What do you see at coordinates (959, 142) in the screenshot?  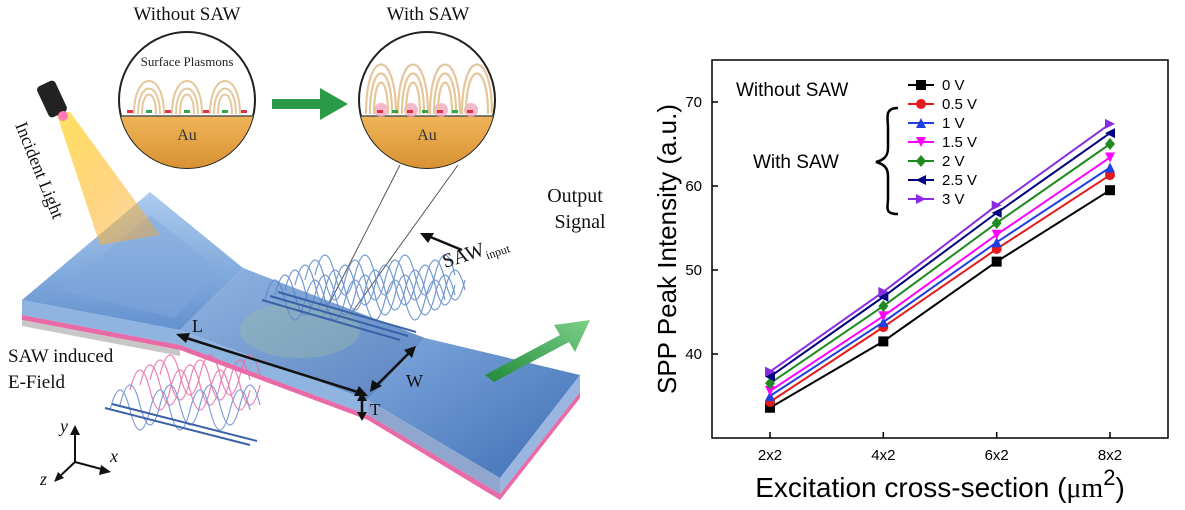 I see `legend-label: 1.5 V` at bounding box center [959, 142].